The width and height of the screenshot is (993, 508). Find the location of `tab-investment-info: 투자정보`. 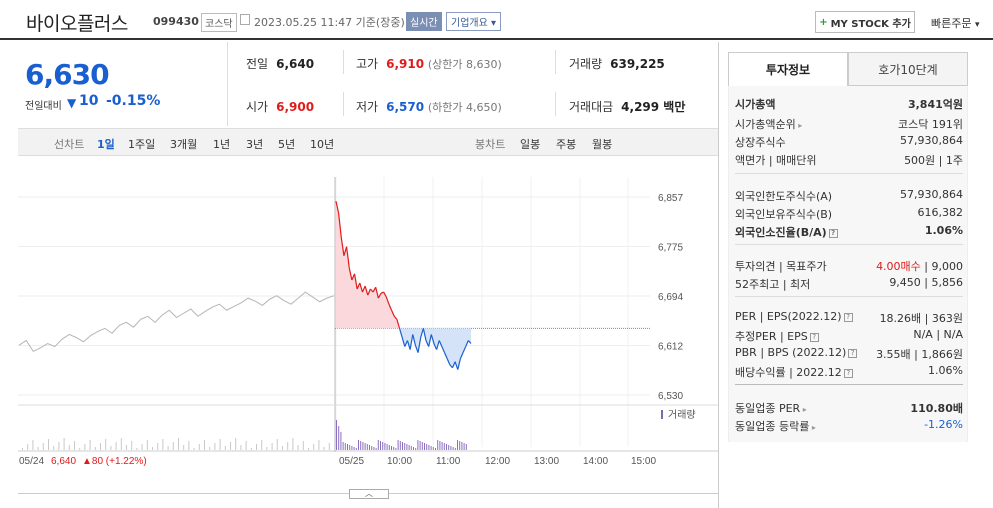

tab-investment-info: 투자정보 is located at coordinates (788, 69).